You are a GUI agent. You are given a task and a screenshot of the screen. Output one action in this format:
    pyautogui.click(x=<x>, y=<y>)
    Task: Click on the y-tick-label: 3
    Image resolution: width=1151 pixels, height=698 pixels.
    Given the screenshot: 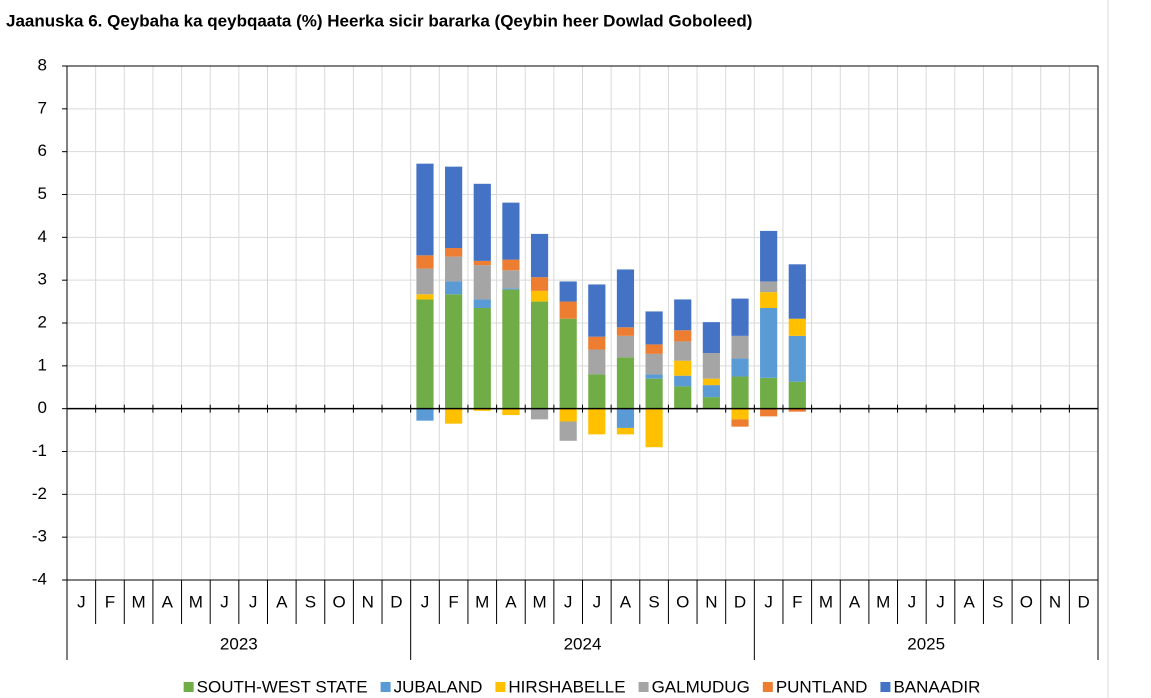 What is the action you would take?
    pyautogui.click(x=42, y=279)
    